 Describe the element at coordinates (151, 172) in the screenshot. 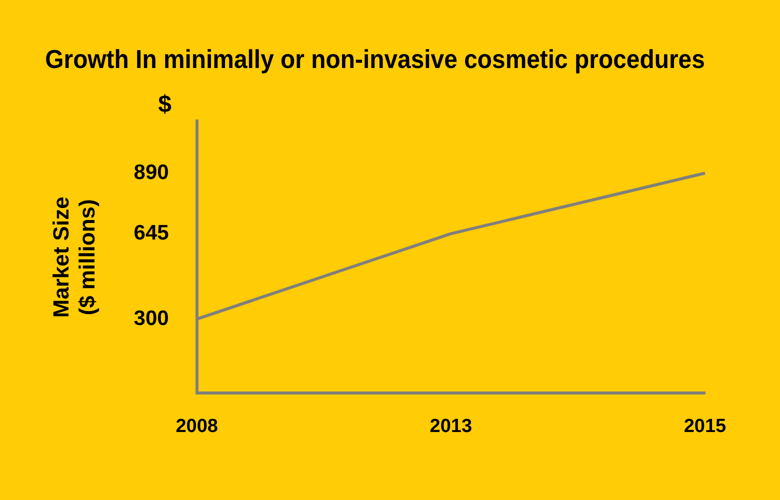

I see `y-tick-label: 890` at that location.